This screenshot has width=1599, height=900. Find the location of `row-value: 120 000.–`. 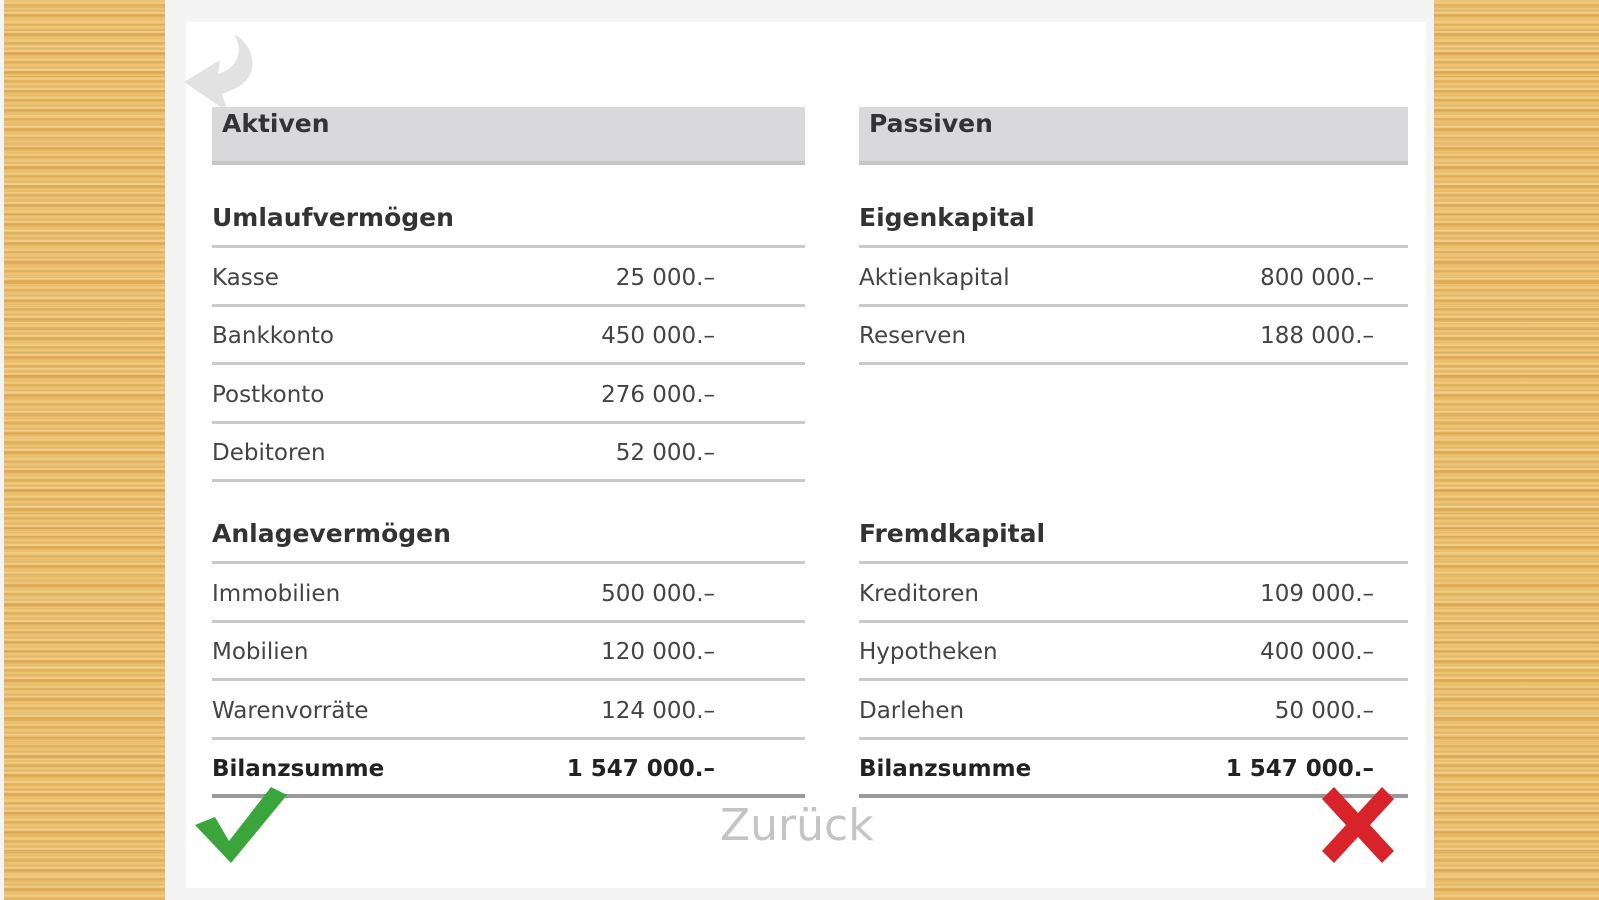

row-value: 120 000.– is located at coordinates (658, 652).